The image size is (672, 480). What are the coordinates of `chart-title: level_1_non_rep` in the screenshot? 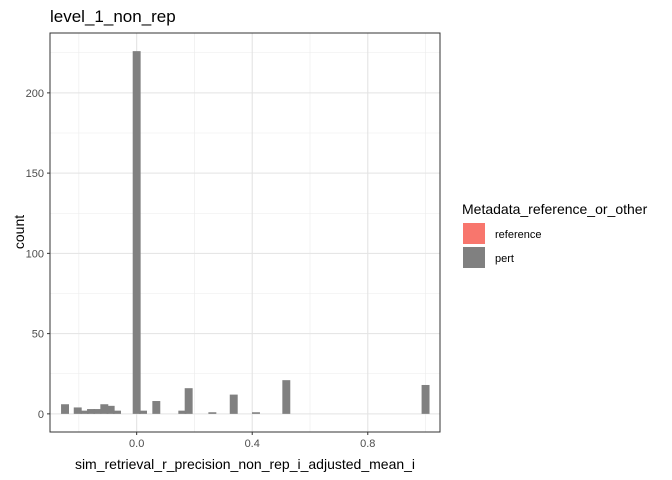 It's located at (113, 16).